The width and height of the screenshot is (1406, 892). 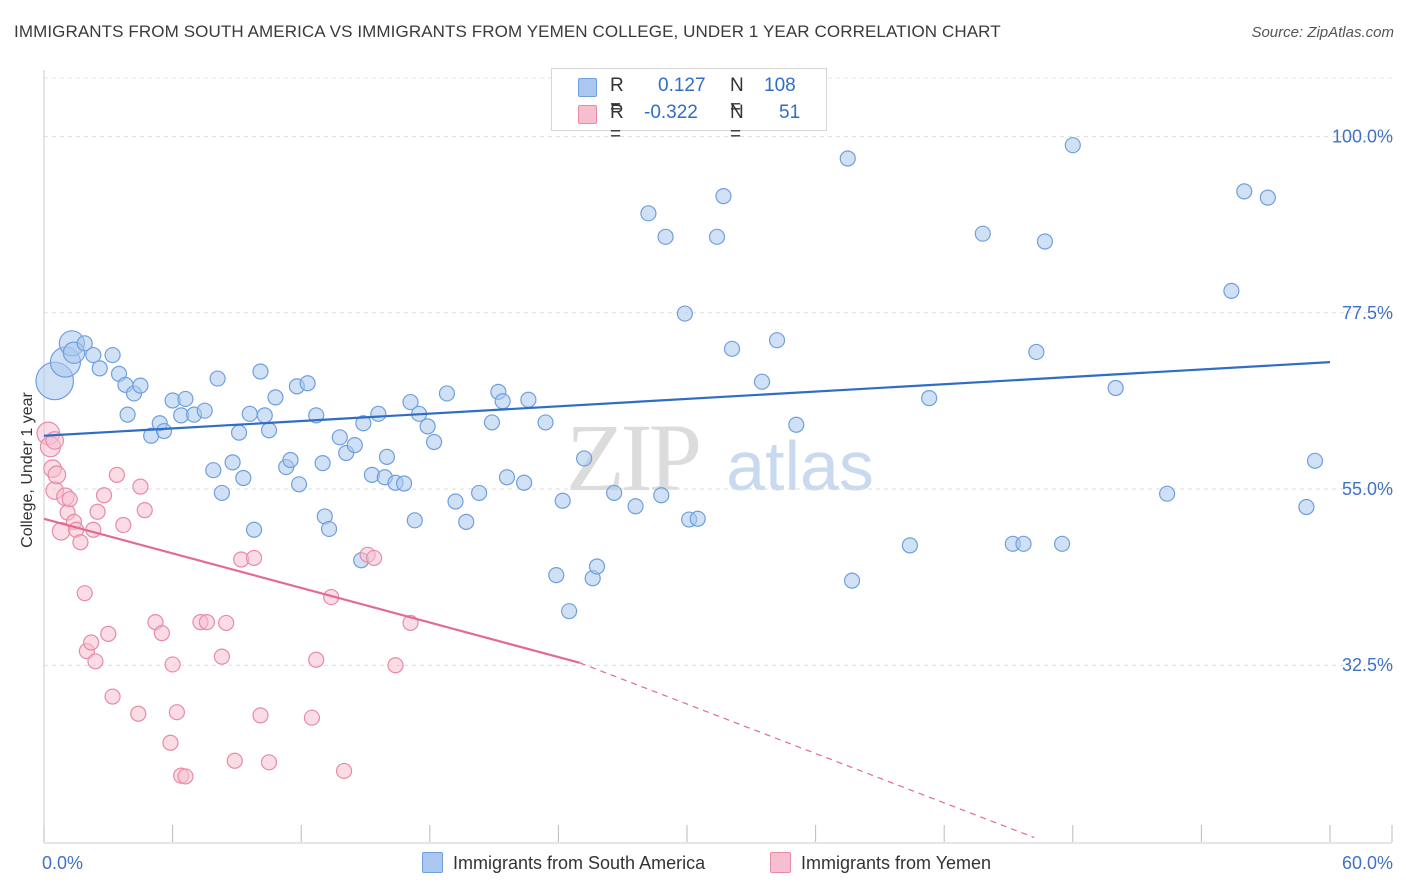 What do you see at coordinates (1322, 32) in the screenshot?
I see `source-label: Source: ZipAtlas.com` at bounding box center [1322, 32].